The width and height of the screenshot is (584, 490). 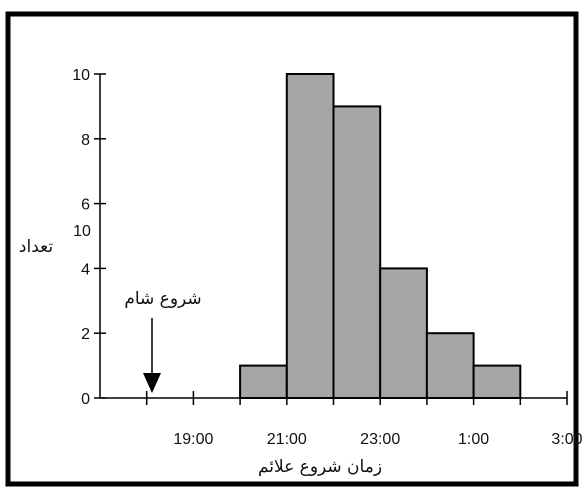 What do you see at coordinates (287, 439) in the screenshot?
I see `x-tick-label: 21:00` at bounding box center [287, 439].